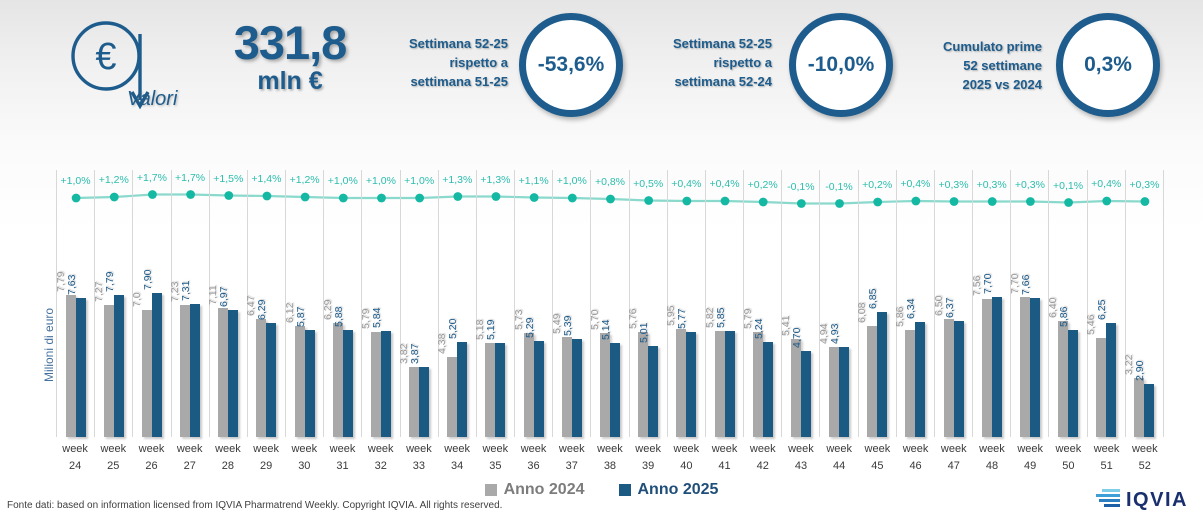 The image size is (1203, 517). I want to click on week-column-week-46: +0,4% 5,86 6,34, so click(914, 303).